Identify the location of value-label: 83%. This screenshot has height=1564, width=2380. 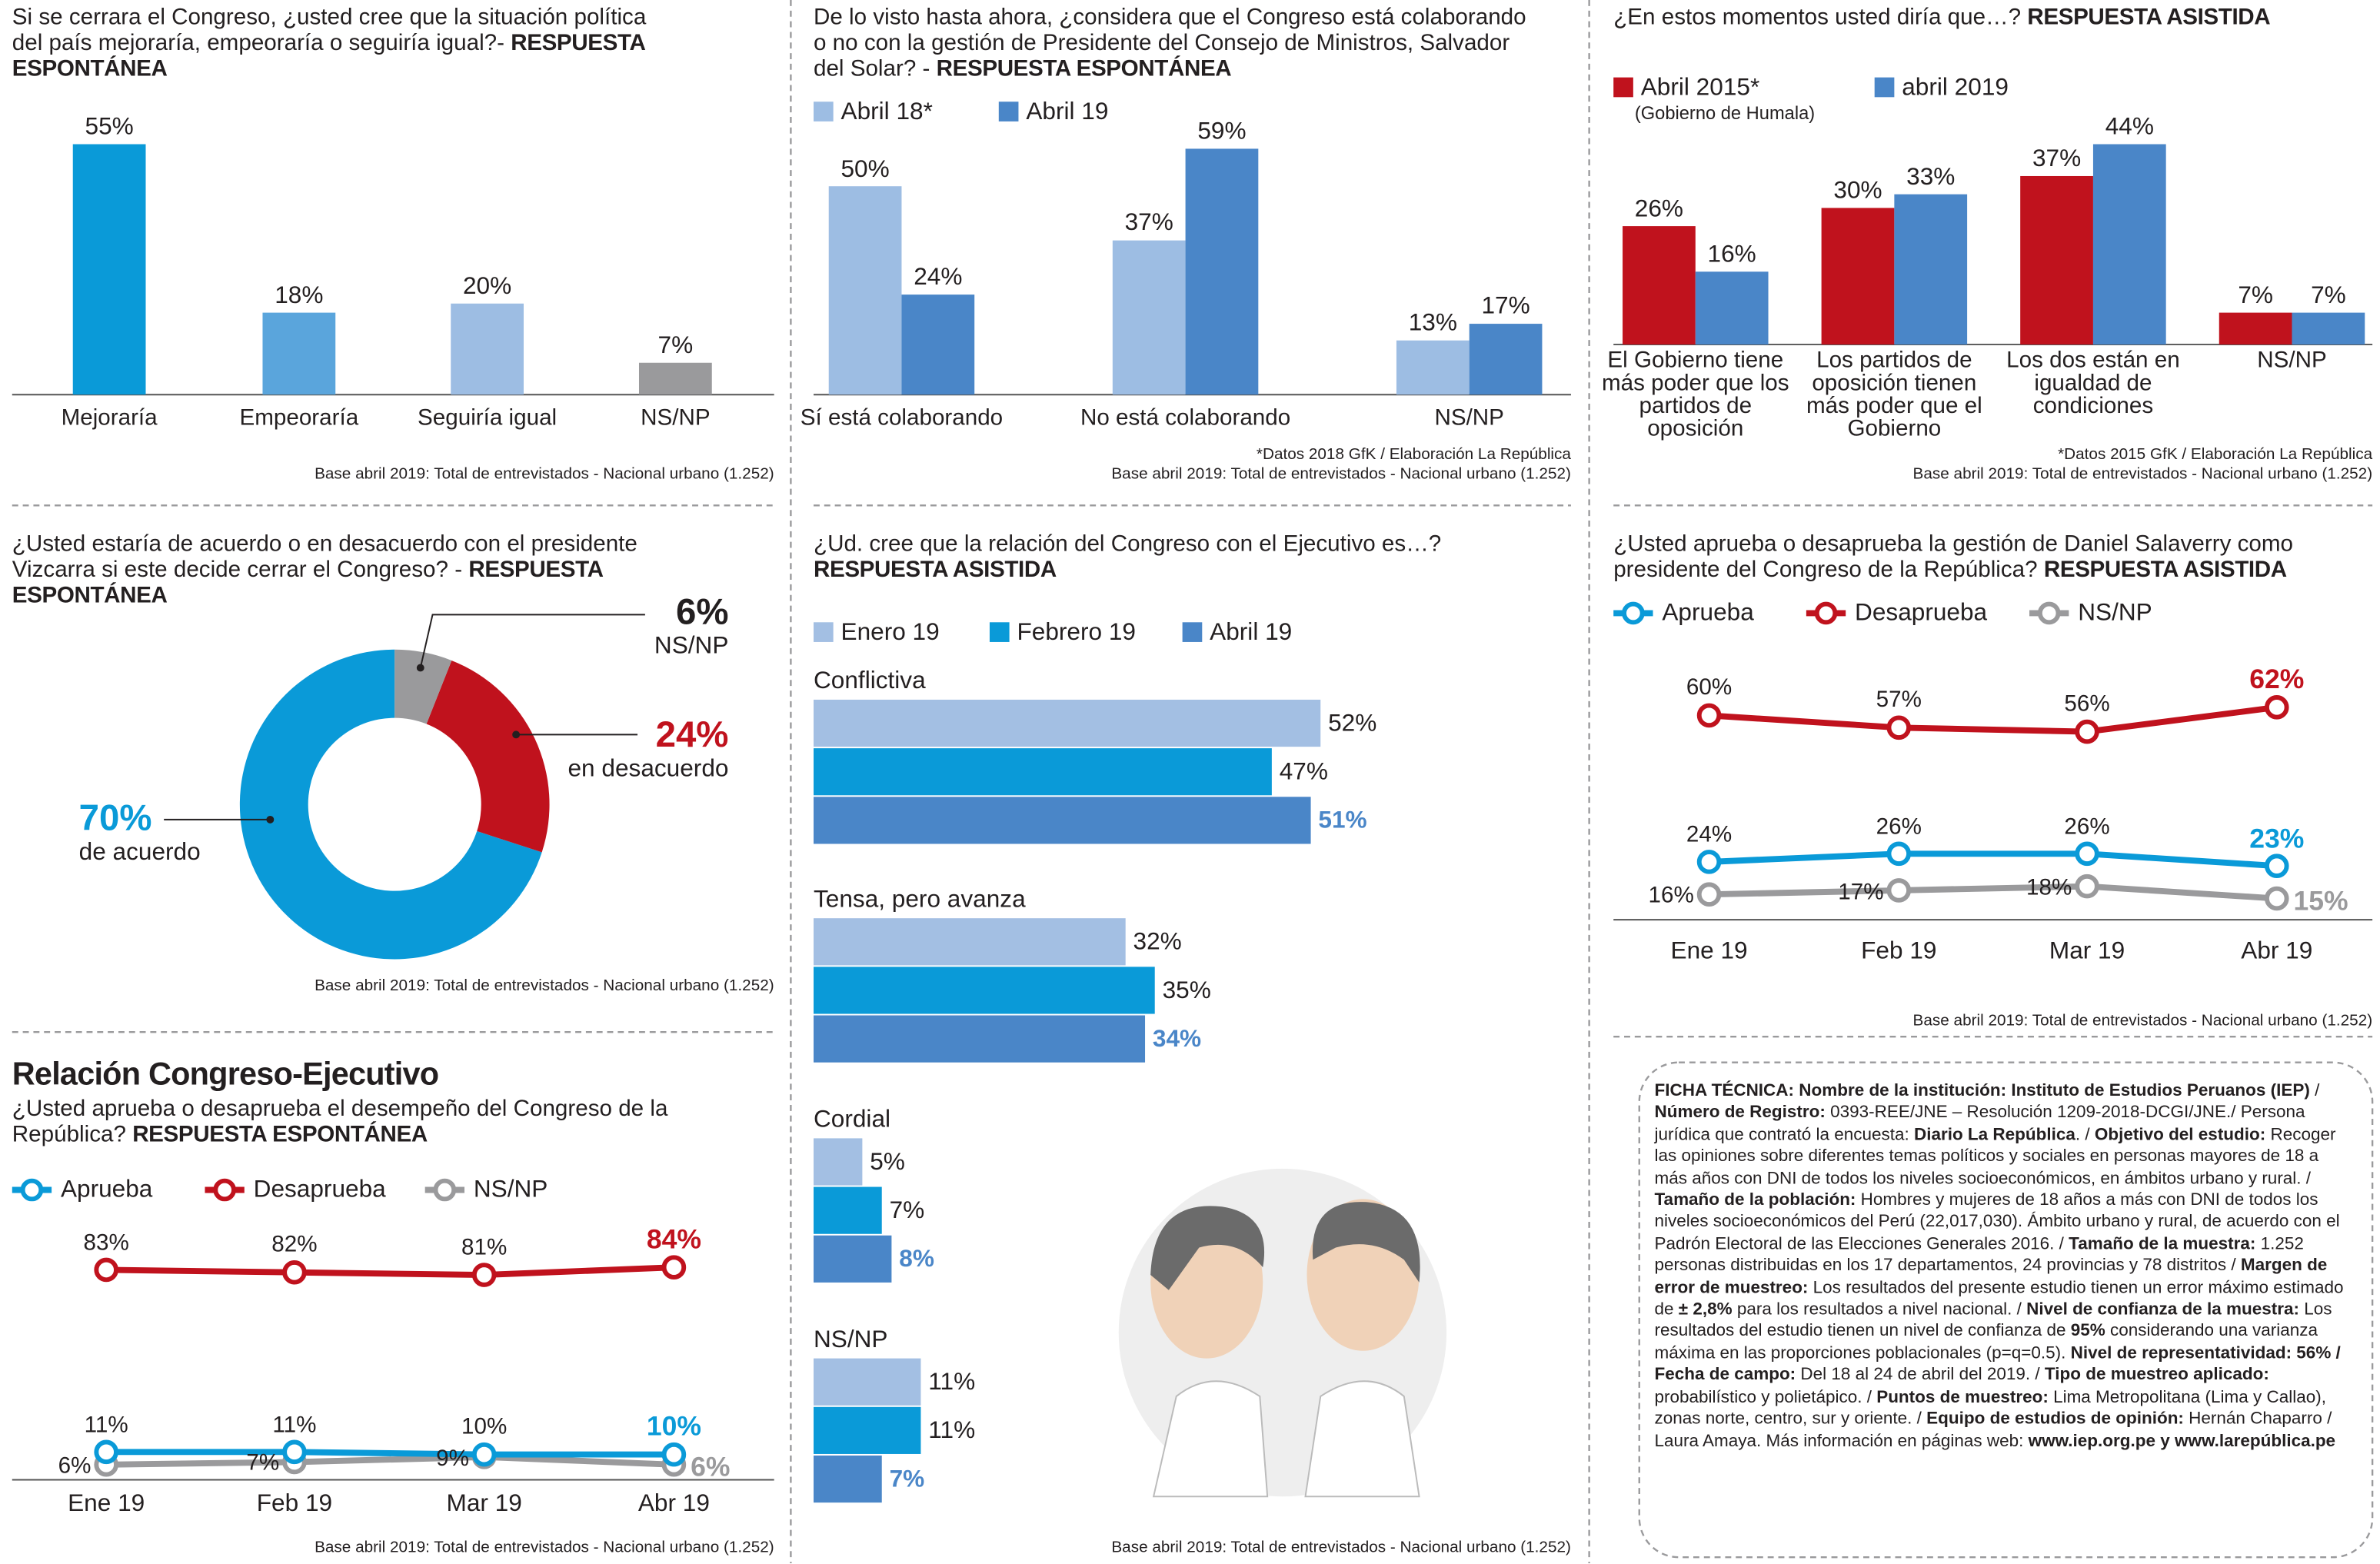
(106, 1243).